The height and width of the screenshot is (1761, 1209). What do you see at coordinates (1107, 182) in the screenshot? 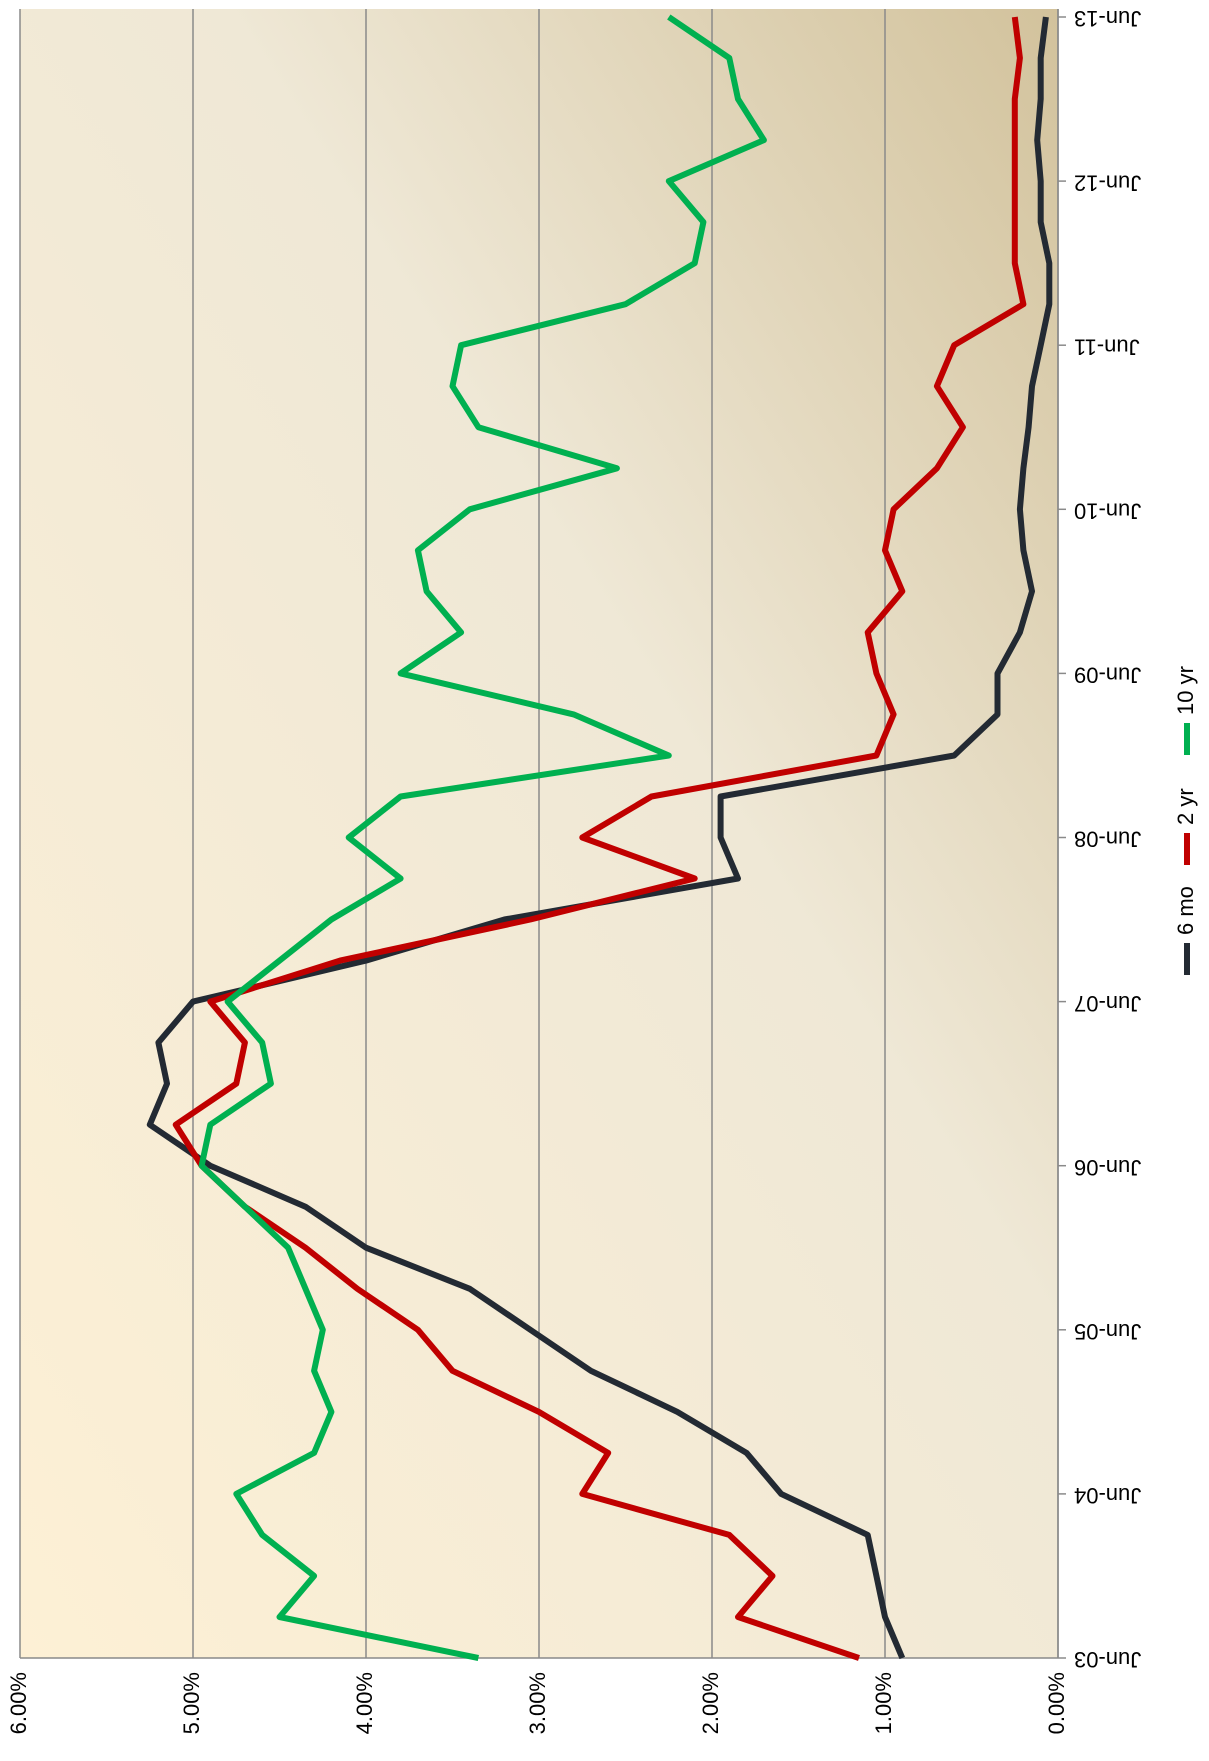
I see `x-tick-label: Jun-12` at bounding box center [1107, 182].